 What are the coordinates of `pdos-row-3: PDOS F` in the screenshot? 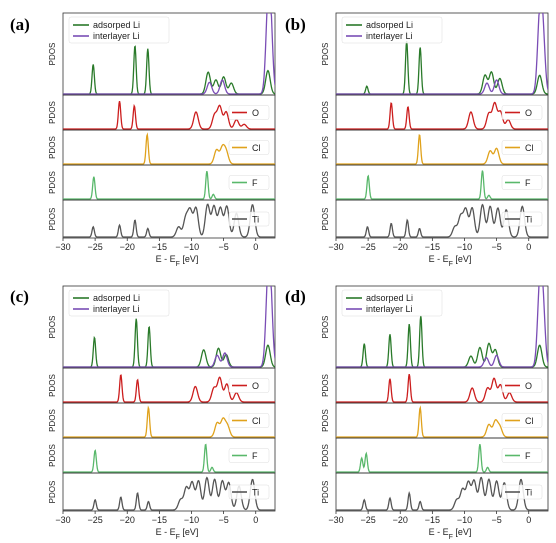 It's located at (162, 455).